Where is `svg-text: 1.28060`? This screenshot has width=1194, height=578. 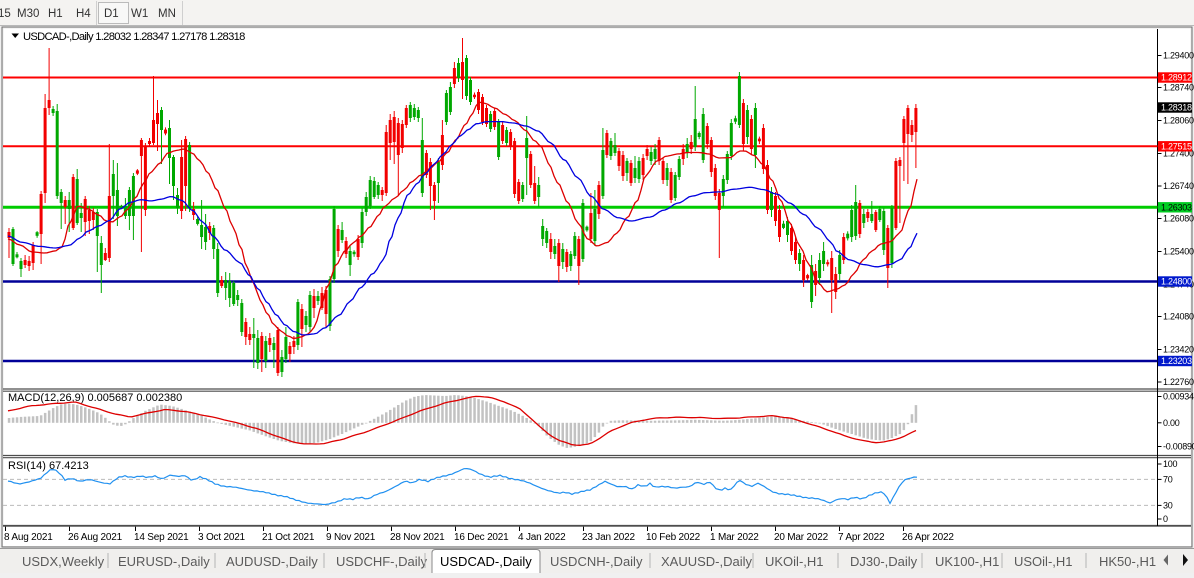 svg-text: 1.28060 is located at coordinates (1178, 121).